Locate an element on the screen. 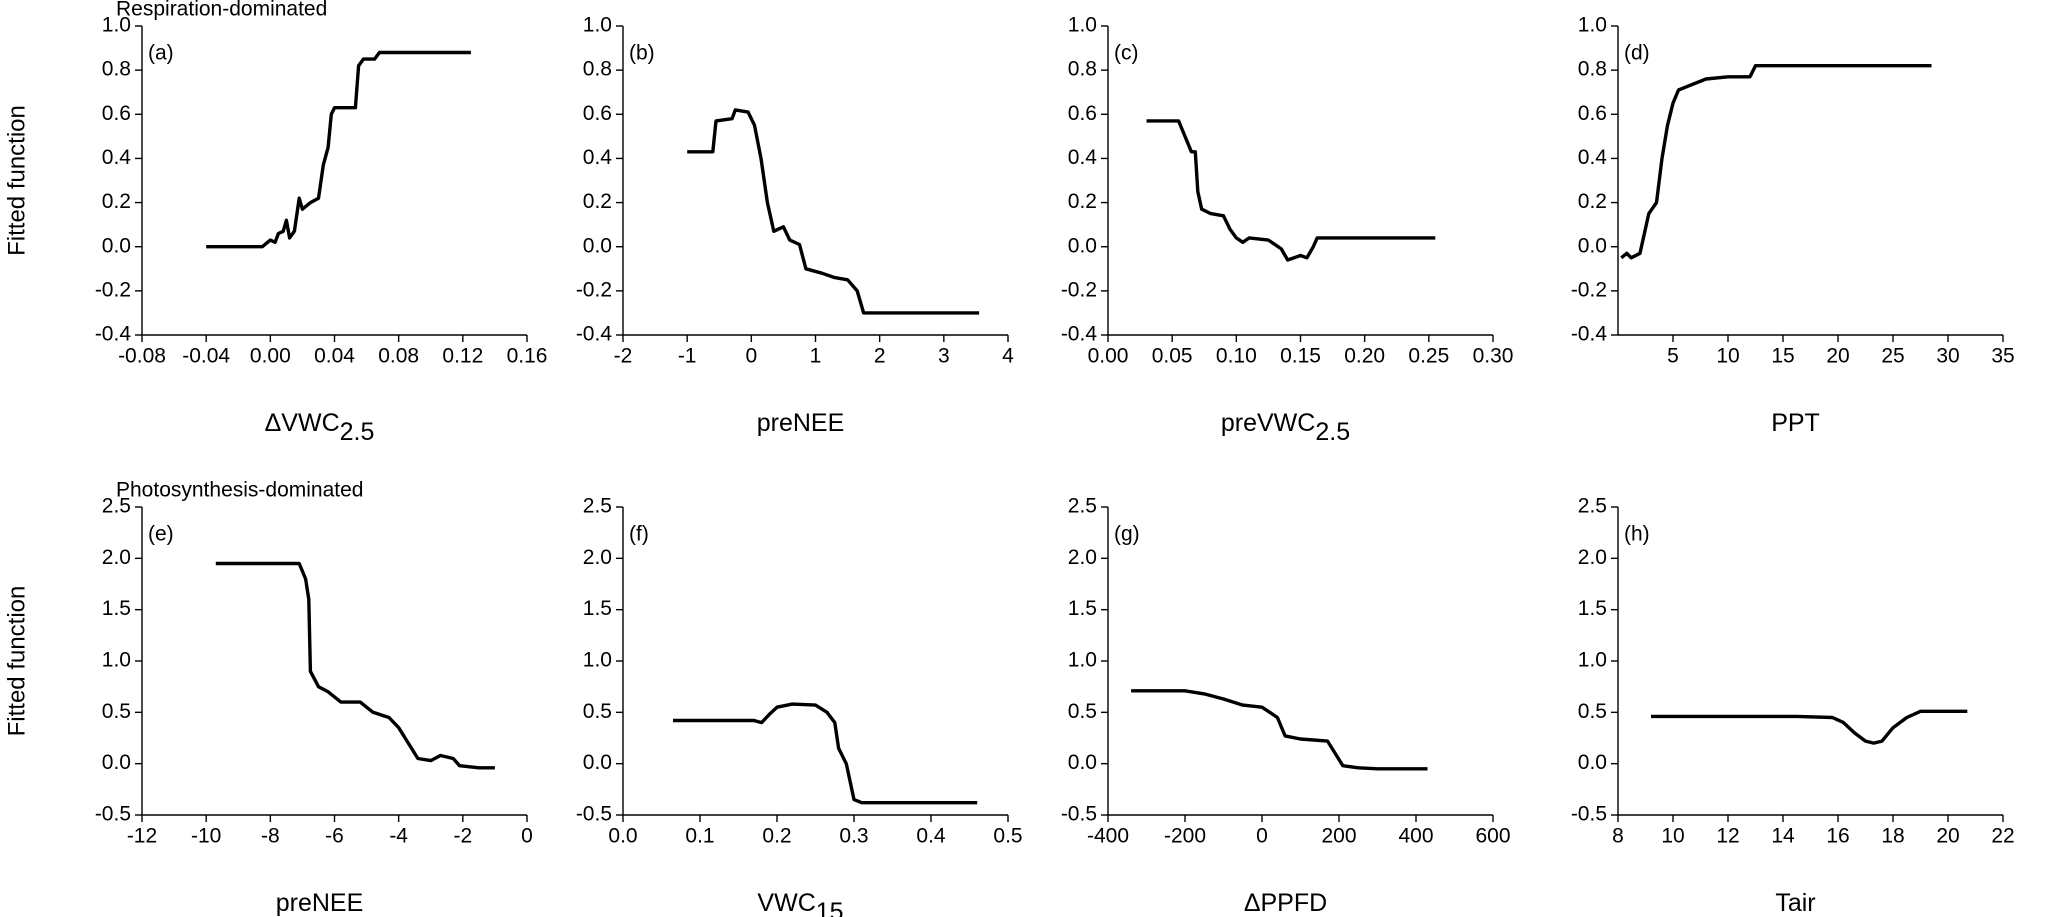 Image resolution: width=2067 pixels, height=917 pixels. y-tick-label: 0.2 is located at coordinates (116, 201).